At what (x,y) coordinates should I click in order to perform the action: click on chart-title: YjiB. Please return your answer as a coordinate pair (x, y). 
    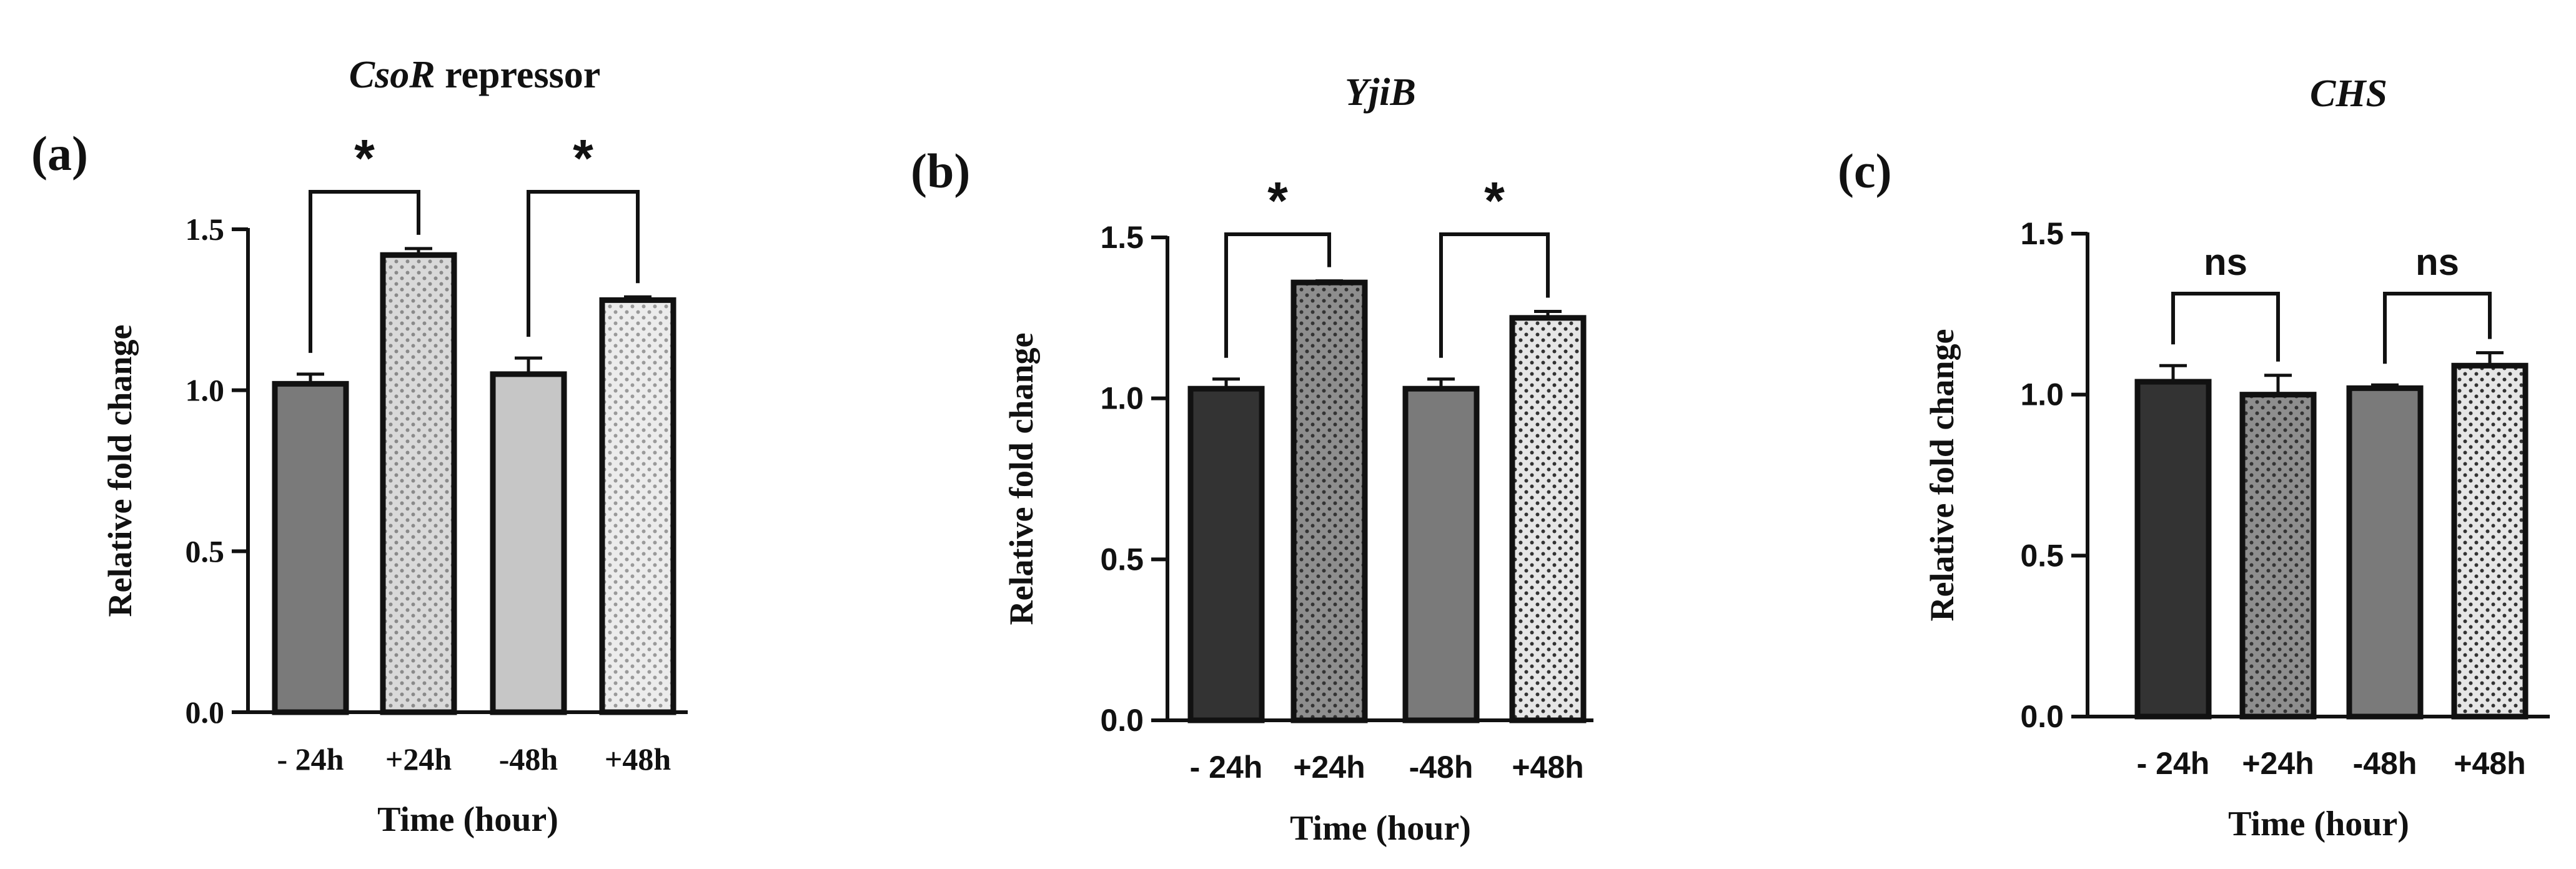
    Looking at the image, I should click on (1380, 92).